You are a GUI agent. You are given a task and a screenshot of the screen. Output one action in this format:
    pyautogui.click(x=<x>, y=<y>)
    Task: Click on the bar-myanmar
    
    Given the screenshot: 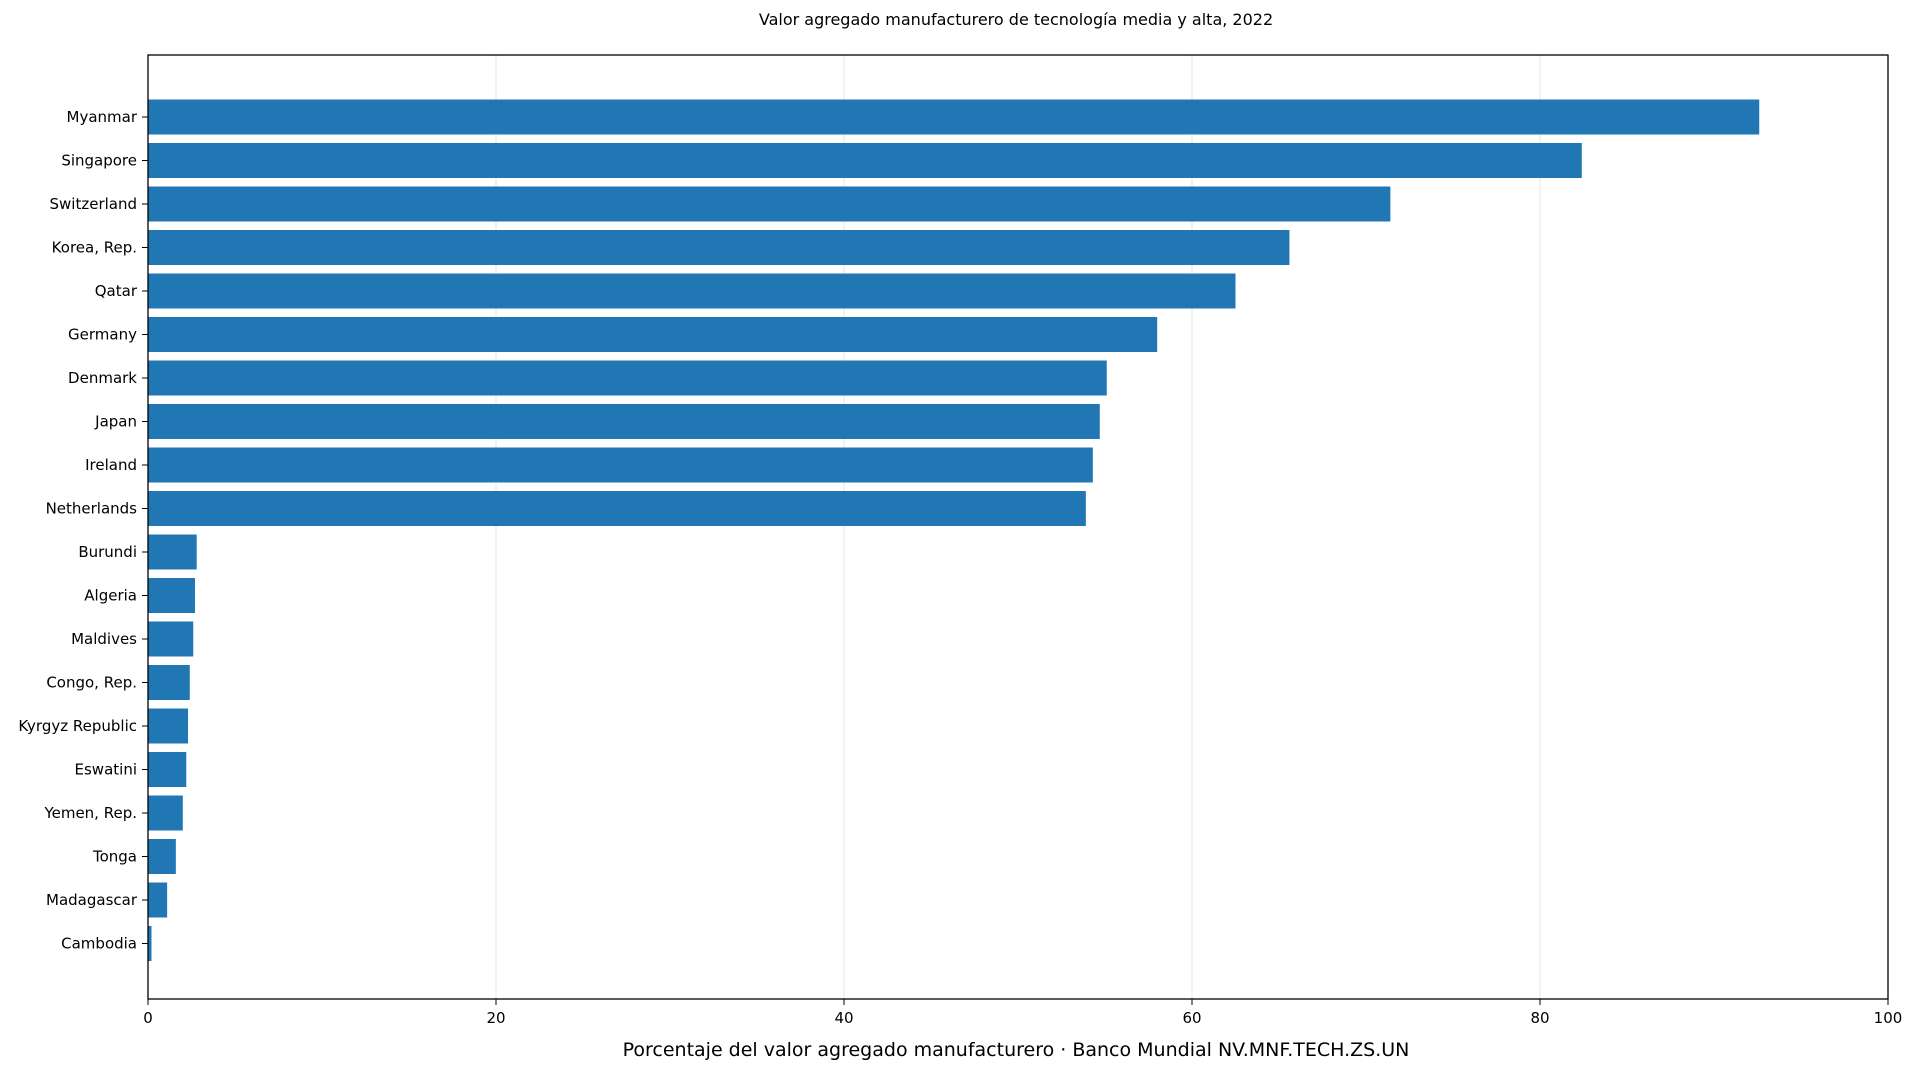 What is the action you would take?
    pyautogui.click(x=954, y=117)
    